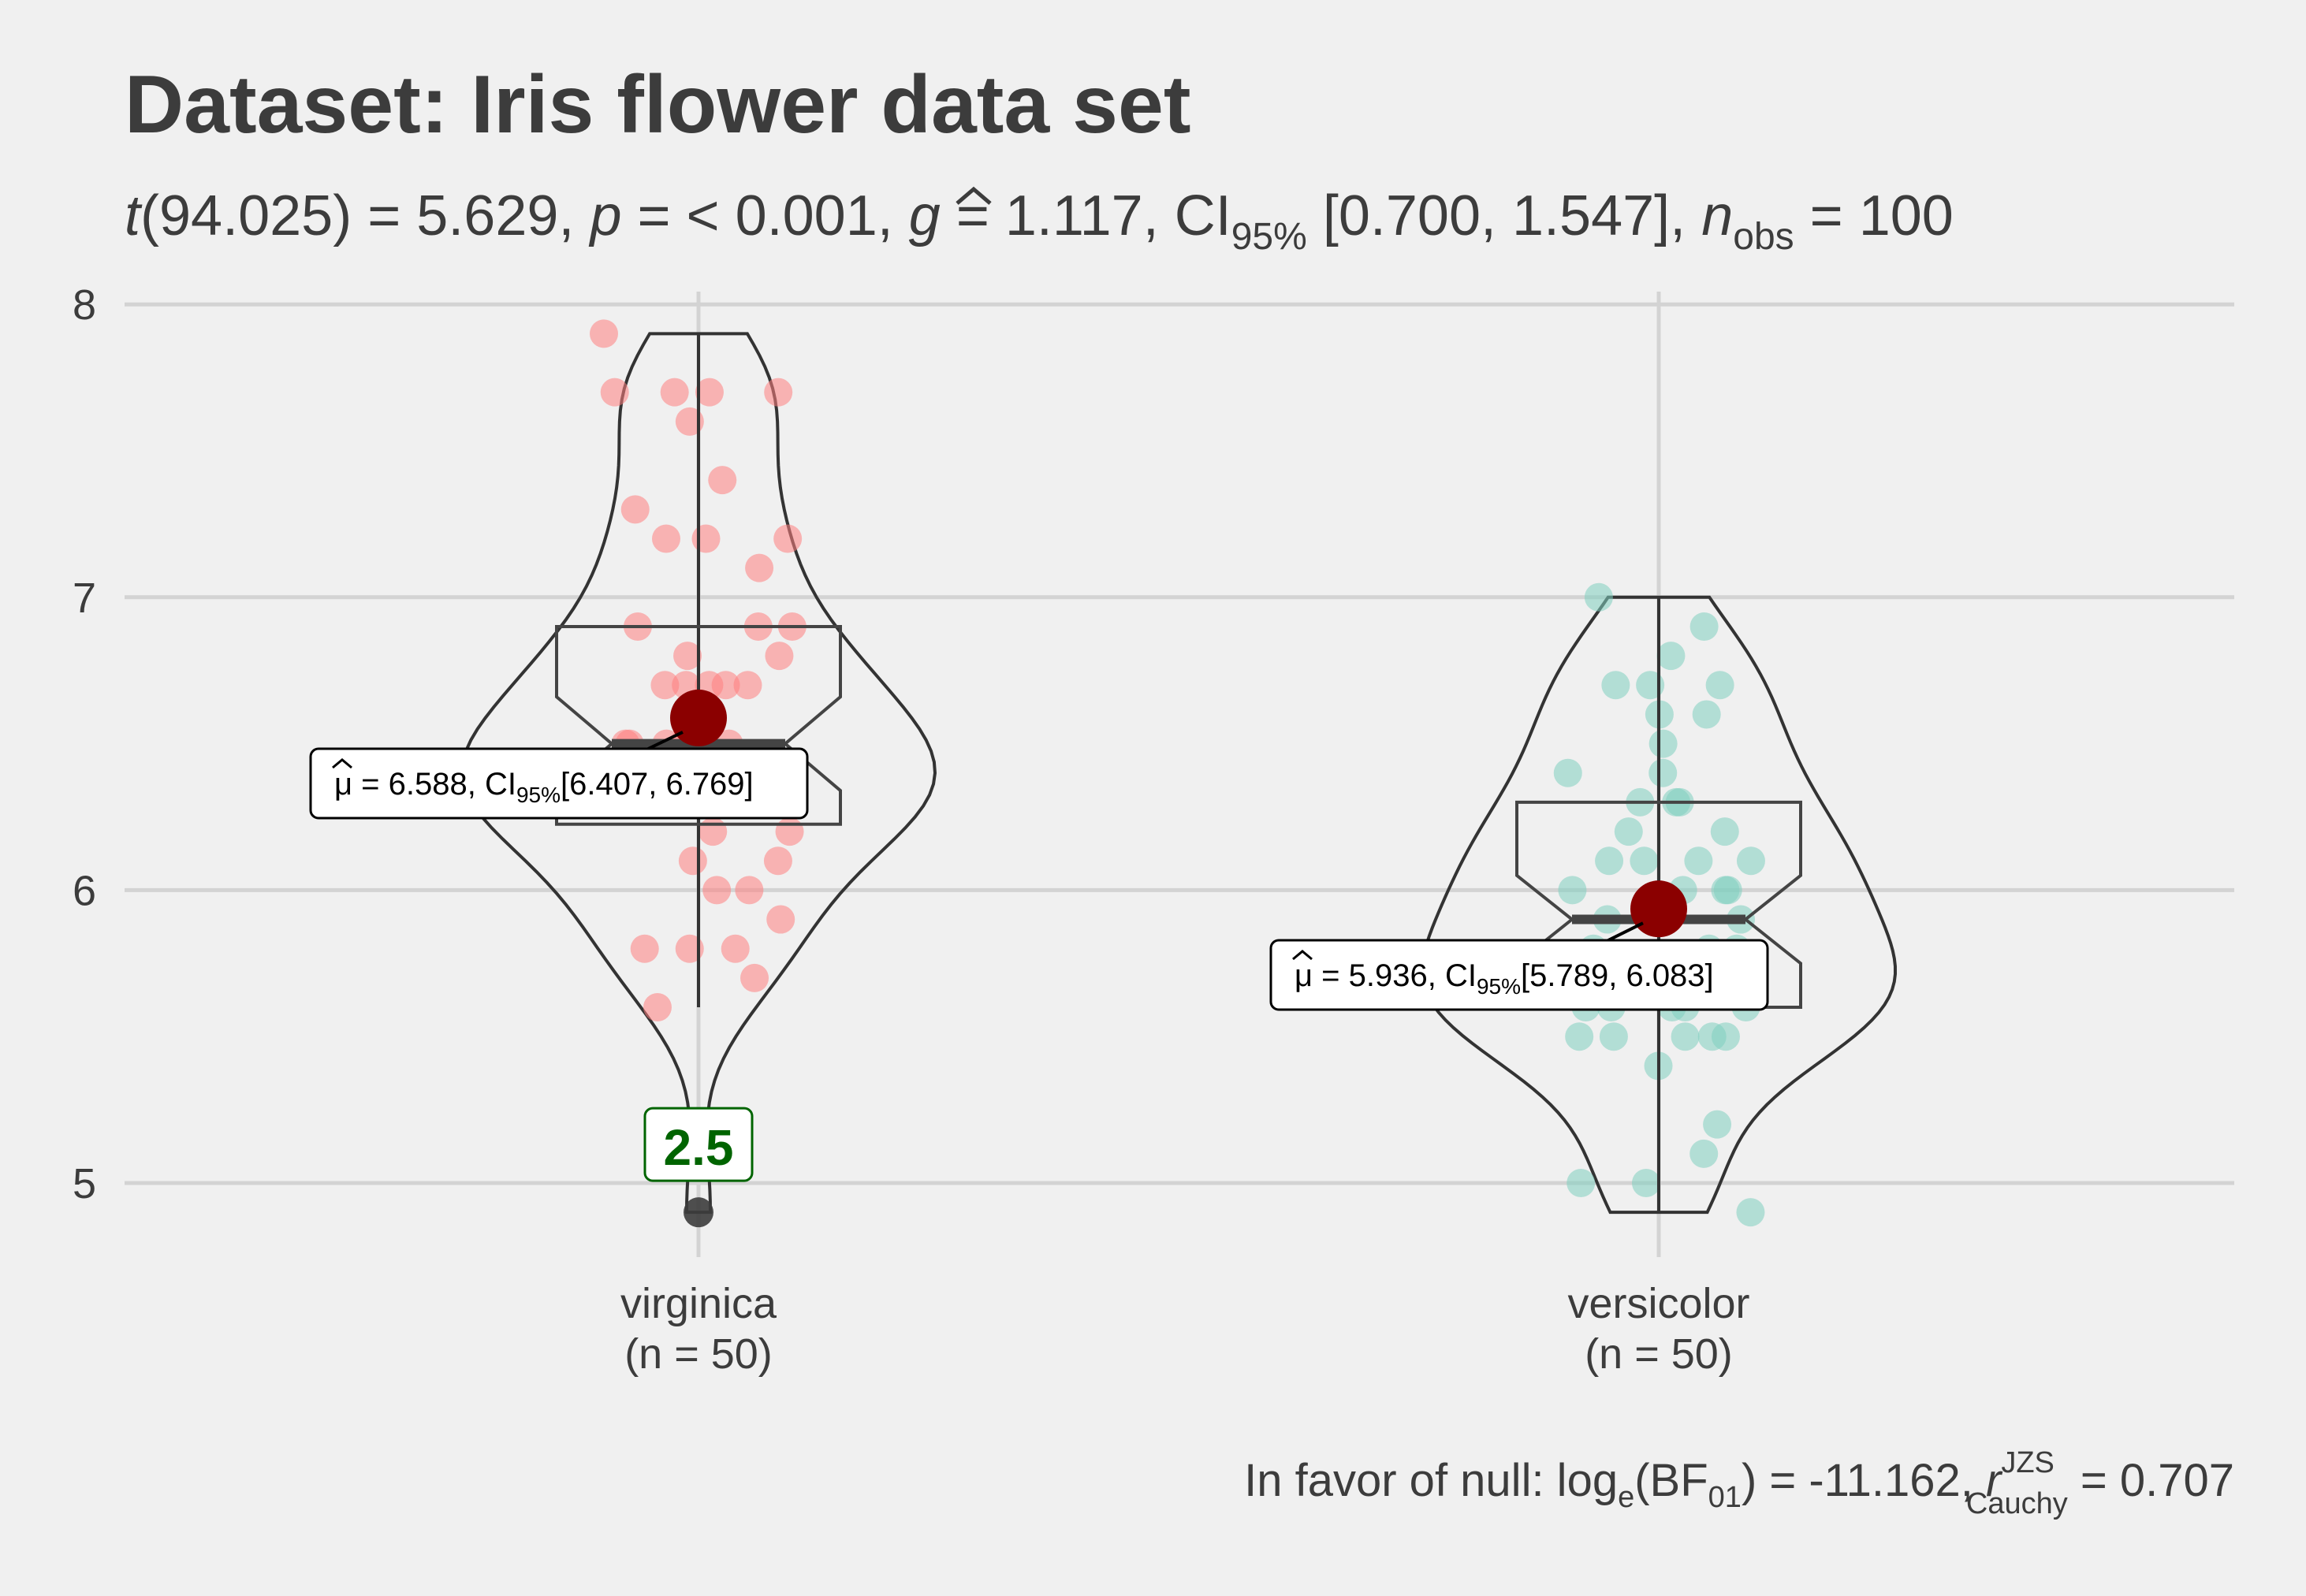 This screenshot has width=2306, height=1596. I want to click on x-tick-count-versicolor: (n = 50), so click(1659, 1354).